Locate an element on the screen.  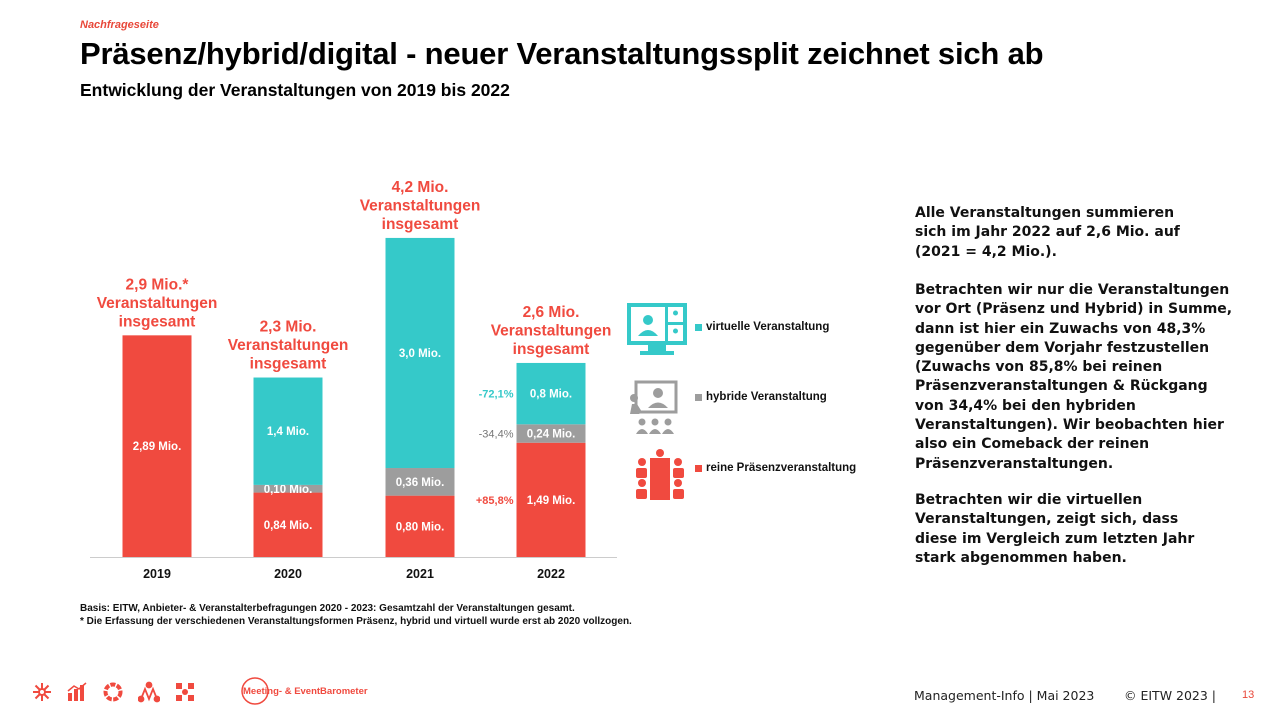
change-label-virtuell: -72,1% is located at coordinates (496, 395).